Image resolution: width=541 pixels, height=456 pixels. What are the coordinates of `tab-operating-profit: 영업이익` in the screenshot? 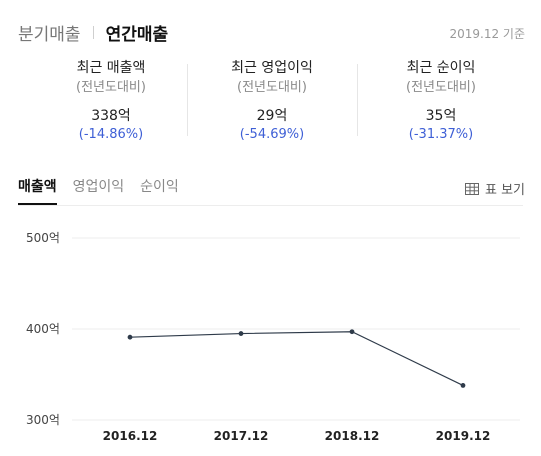 It's located at (98, 187).